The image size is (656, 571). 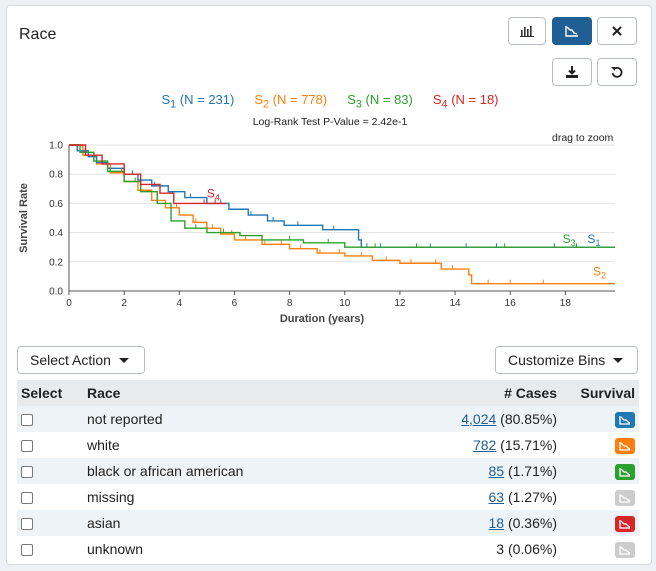 What do you see at coordinates (56, 262) in the screenshot?
I see `y-tick-label: 0.2` at bounding box center [56, 262].